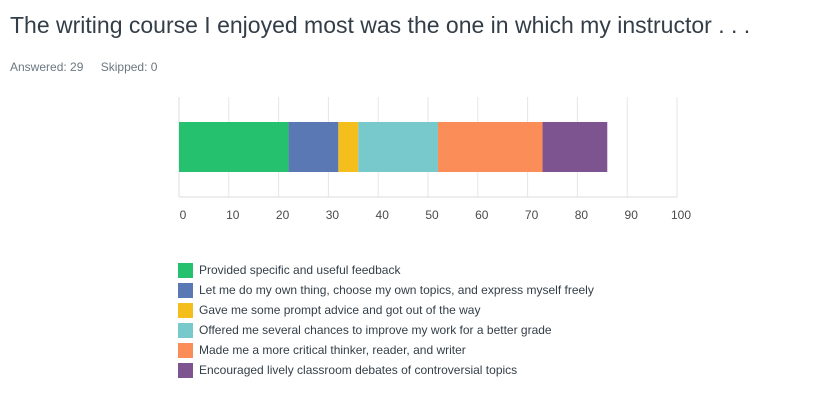  What do you see at coordinates (383, 215) in the screenshot?
I see `x-tick-label: 40` at bounding box center [383, 215].